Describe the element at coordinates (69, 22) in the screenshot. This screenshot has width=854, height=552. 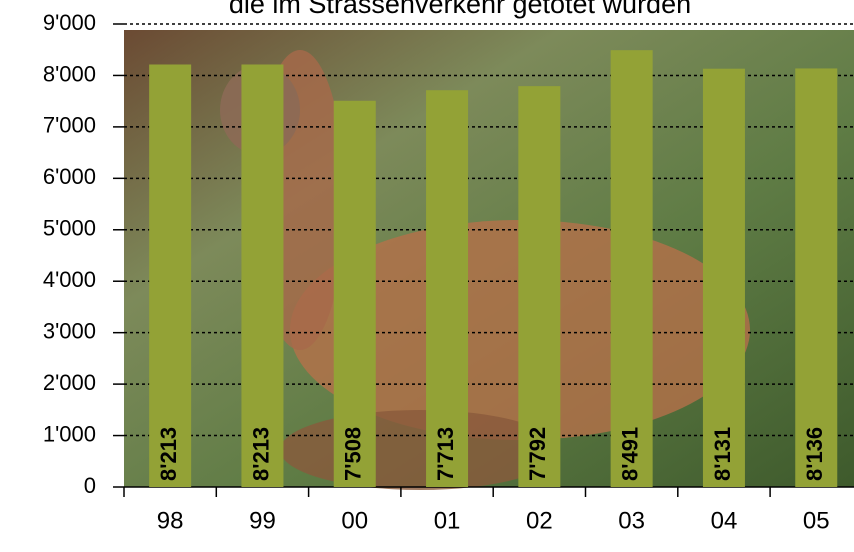
I see `y-tick-label: 9'000` at that location.